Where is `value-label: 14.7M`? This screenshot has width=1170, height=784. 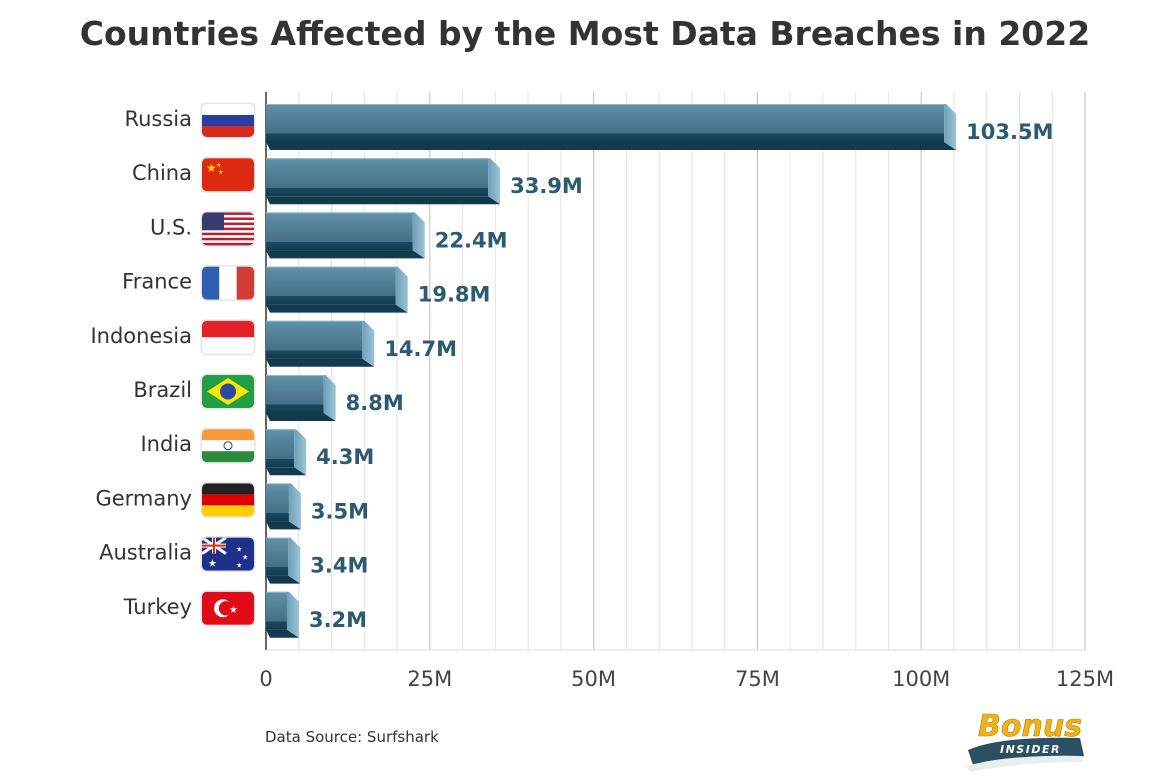 value-label: 14.7M is located at coordinates (420, 349).